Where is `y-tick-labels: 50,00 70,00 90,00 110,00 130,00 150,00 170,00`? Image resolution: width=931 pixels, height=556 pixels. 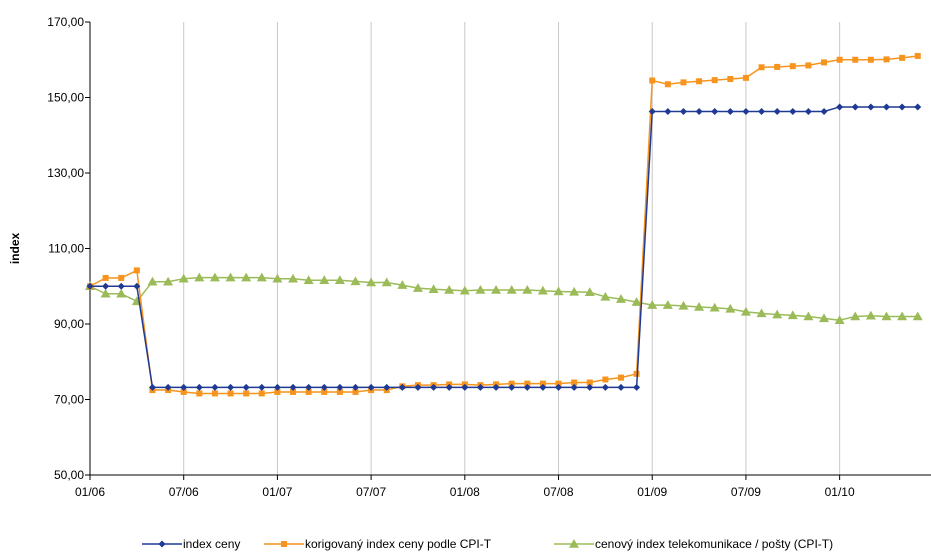 y-tick-labels: 50,00 70,00 90,00 110,00 130,00 150,00 170,00 is located at coordinates (65, 248).